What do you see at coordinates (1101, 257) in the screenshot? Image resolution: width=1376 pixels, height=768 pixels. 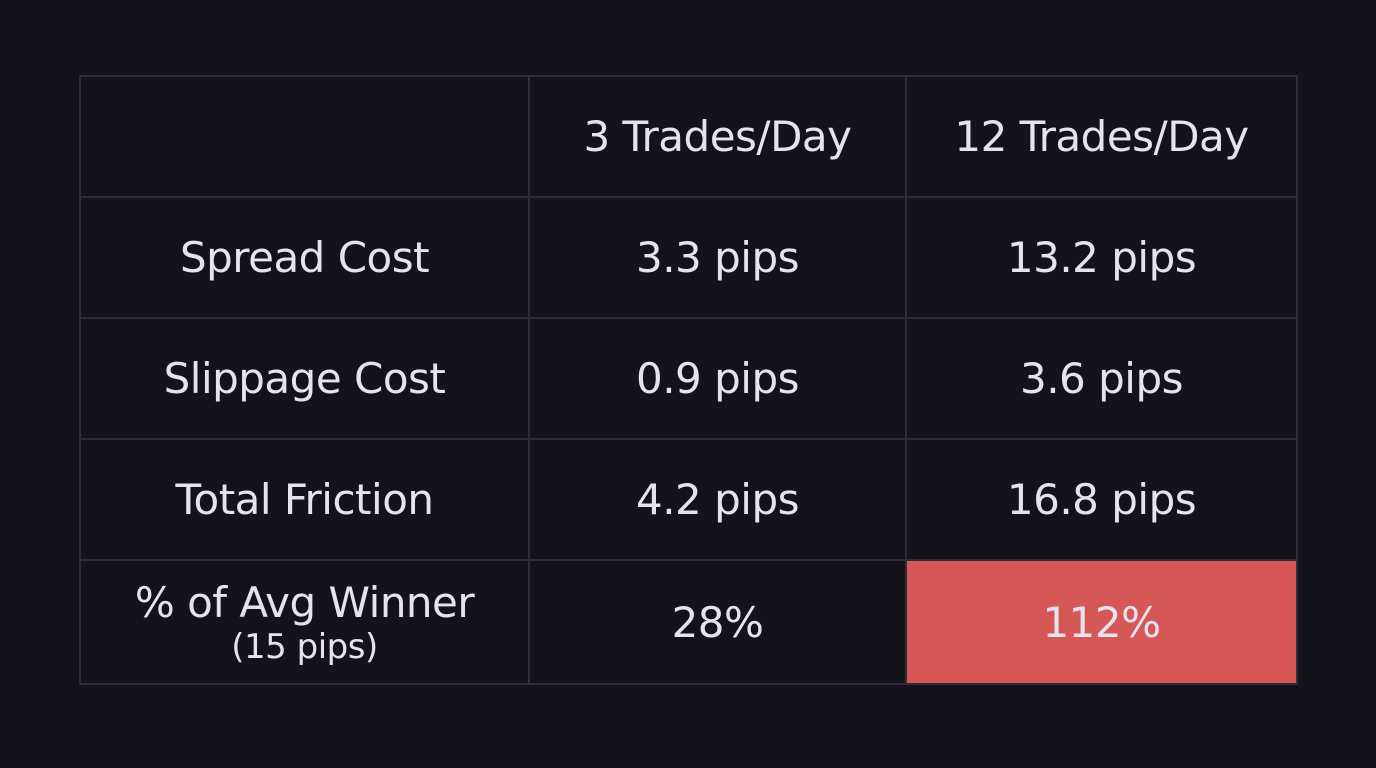 I see `cell-value: 13.2 pips` at bounding box center [1101, 257].